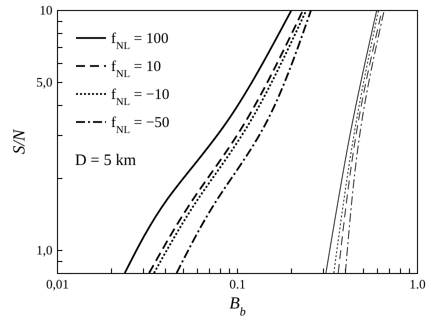 The width and height of the screenshot is (433, 327). I want to click on y-tick-label: 1,0, so click(44, 250).